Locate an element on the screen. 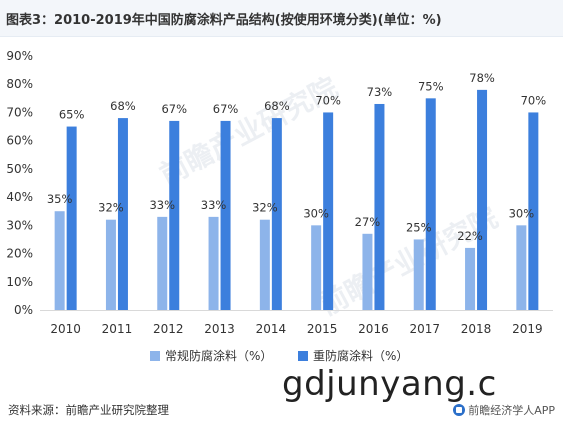 This screenshot has height=424, width=563. x-tick-label: 2019 is located at coordinates (527, 329).